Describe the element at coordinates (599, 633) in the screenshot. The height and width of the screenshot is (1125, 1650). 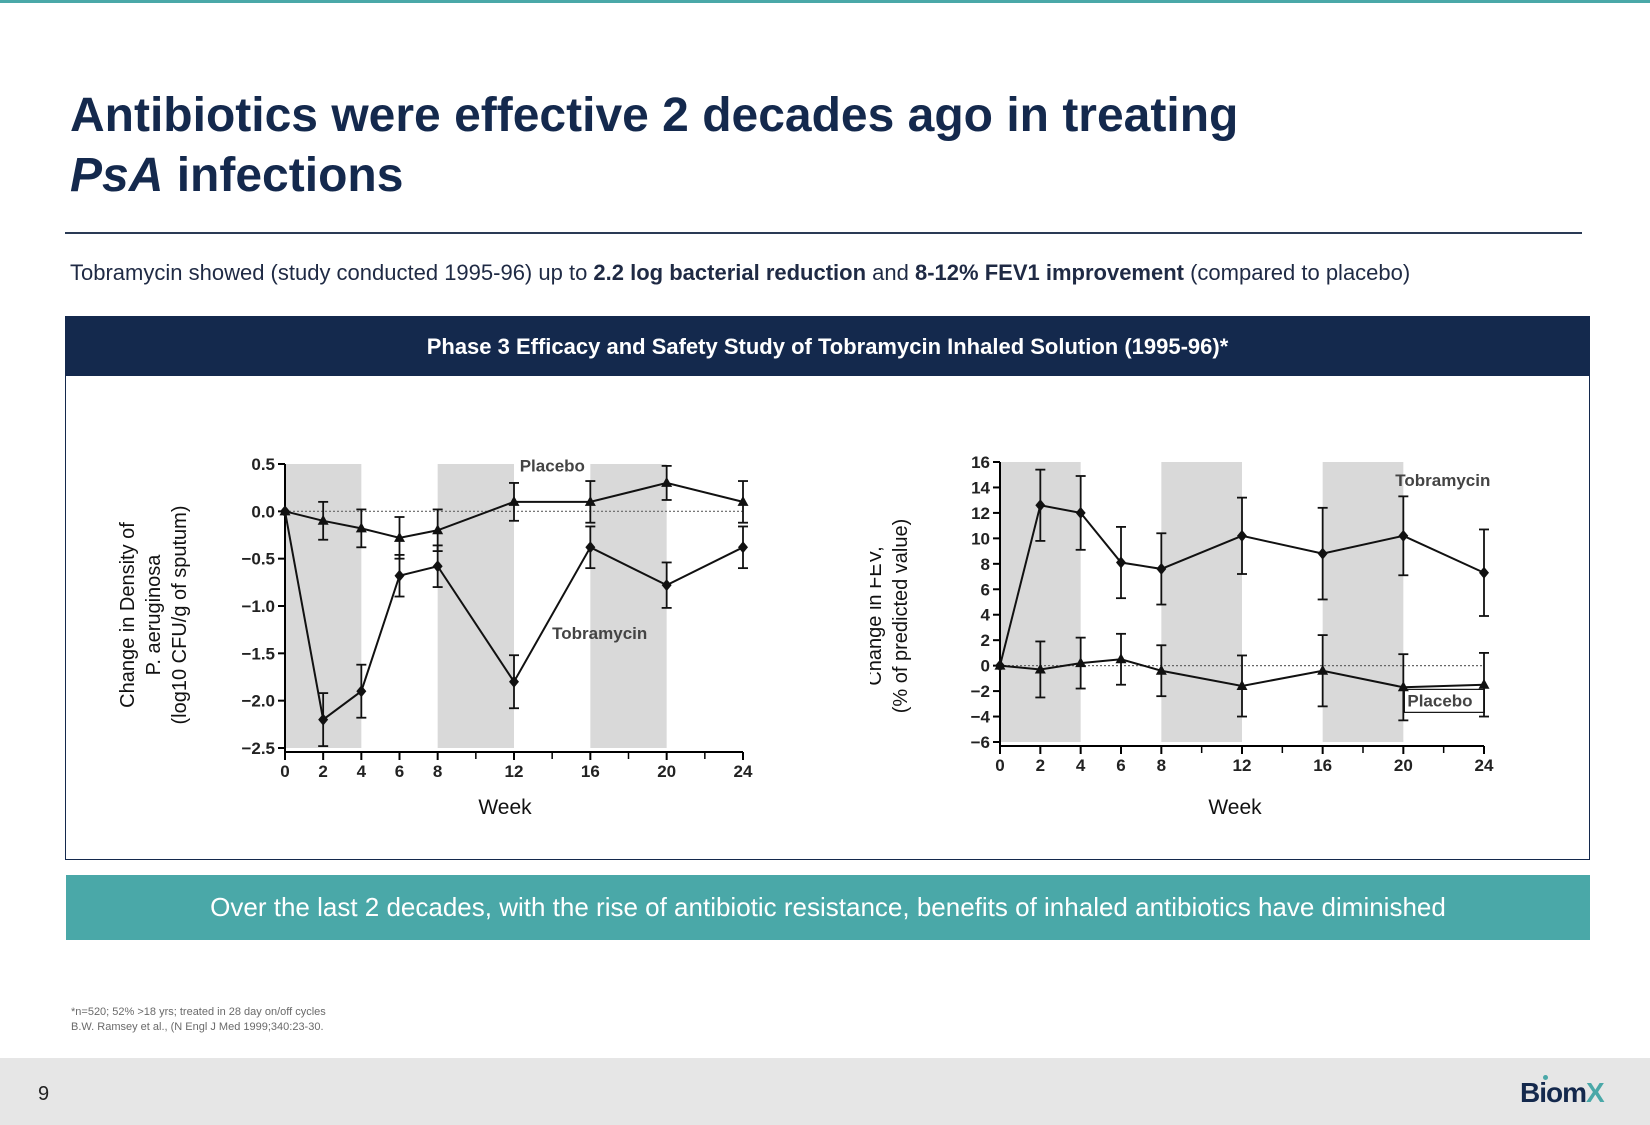
I see `chart1-tobramycin-series-label: Tobramycin` at that location.